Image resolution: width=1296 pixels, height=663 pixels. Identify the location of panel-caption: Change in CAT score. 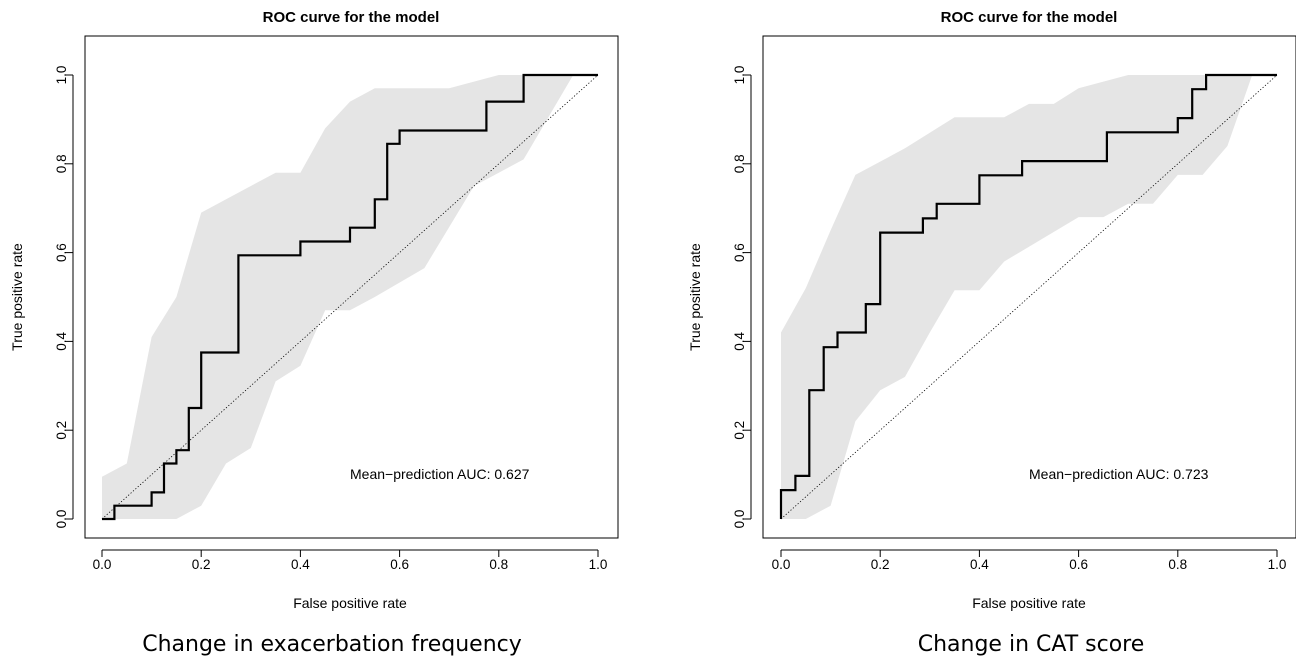
(1031, 644).